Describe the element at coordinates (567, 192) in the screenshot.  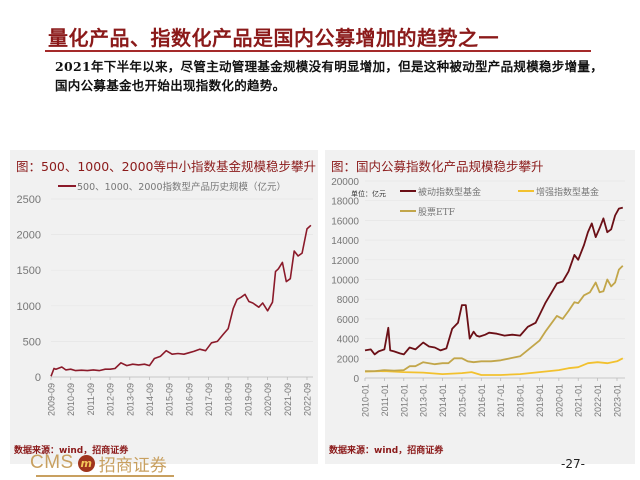
I see `legend-label: 增强指数型基金` at that location.